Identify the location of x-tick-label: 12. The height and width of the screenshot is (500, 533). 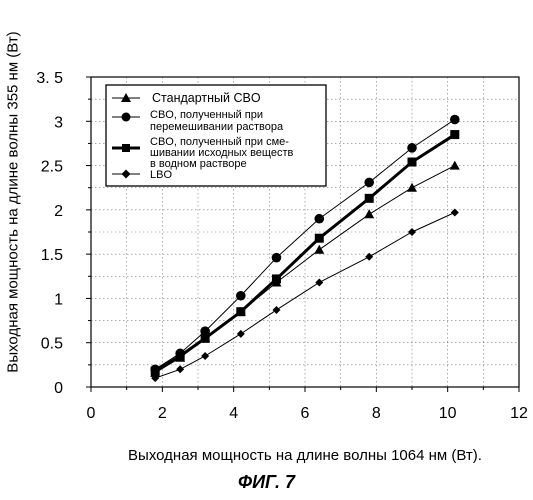
(519, 413).